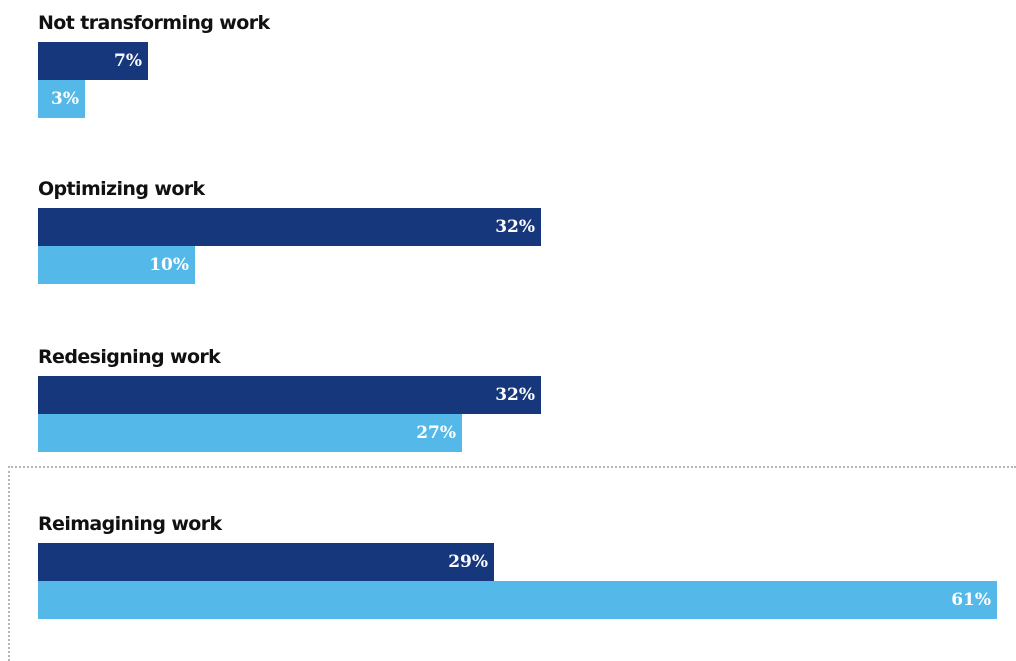  I want to click on category-label: Reimagining work, so click(130, 524).